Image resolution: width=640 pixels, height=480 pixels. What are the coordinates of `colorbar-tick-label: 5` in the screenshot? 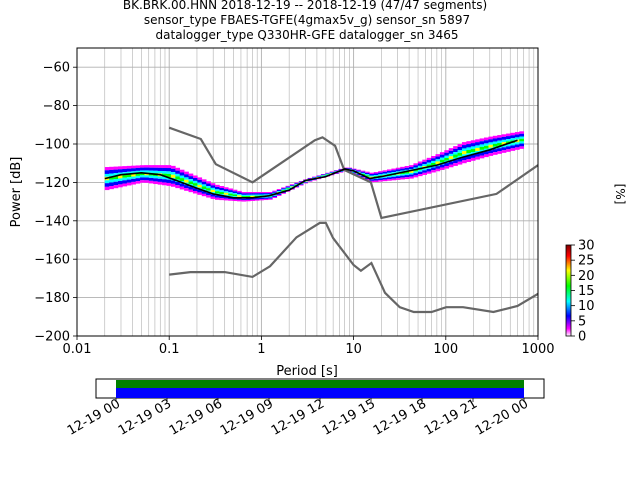 It's located at (582, 321).